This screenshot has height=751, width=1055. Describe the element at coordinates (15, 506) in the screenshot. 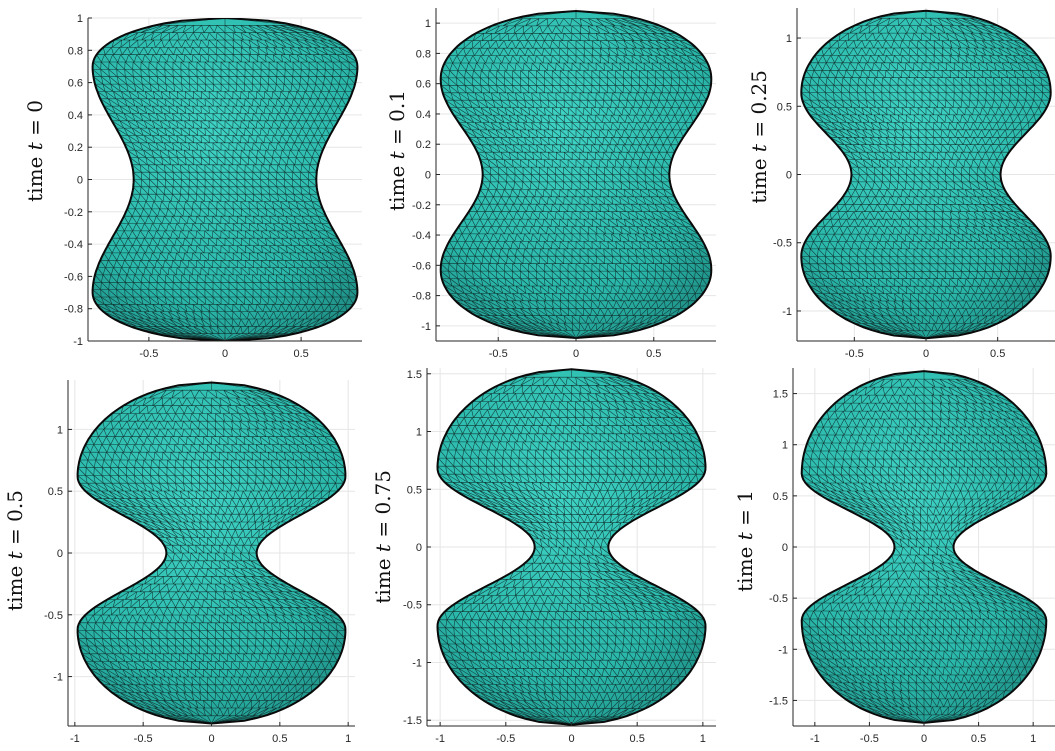

I see `y-label-time-value: 0.5` at that location.